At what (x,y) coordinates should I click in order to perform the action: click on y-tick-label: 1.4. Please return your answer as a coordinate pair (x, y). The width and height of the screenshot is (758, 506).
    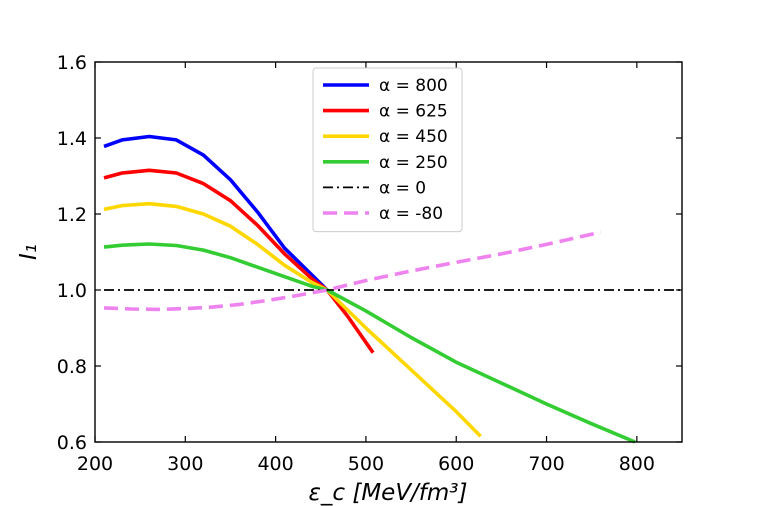
    Looking at the image, I should click on (72, 139).